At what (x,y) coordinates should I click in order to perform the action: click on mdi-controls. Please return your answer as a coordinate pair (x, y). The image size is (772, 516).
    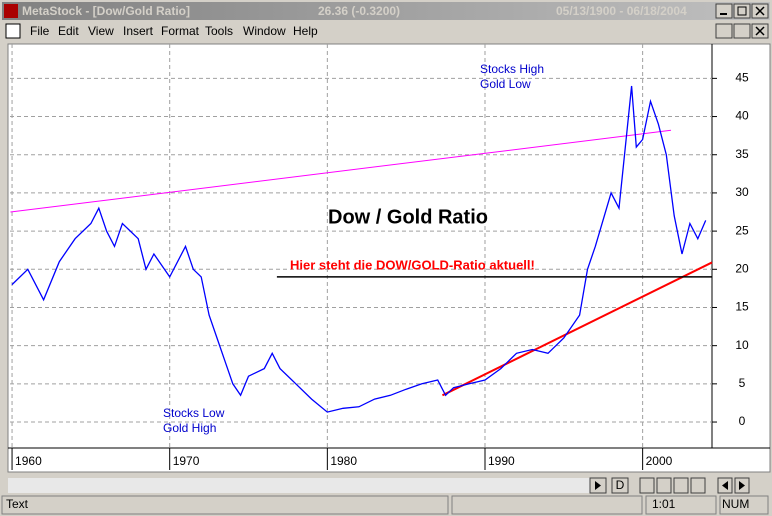
    Looking at the image, I should click on (742, 31).